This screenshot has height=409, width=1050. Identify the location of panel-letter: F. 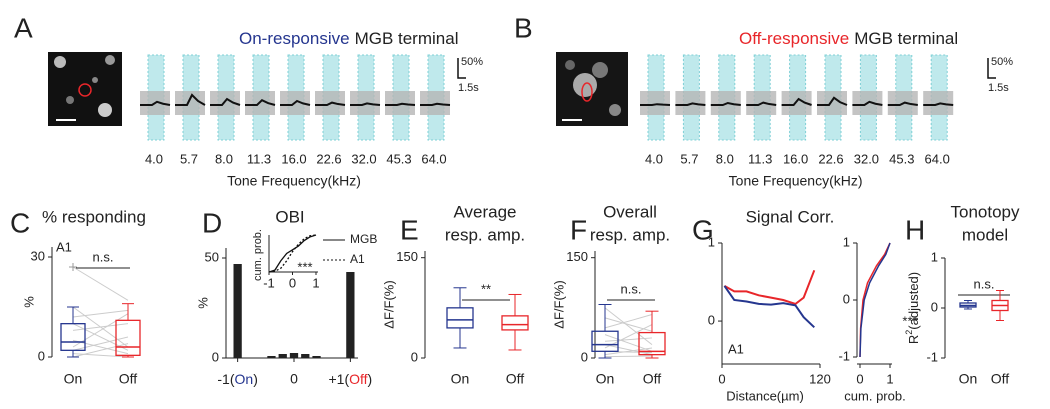
(578, 229).